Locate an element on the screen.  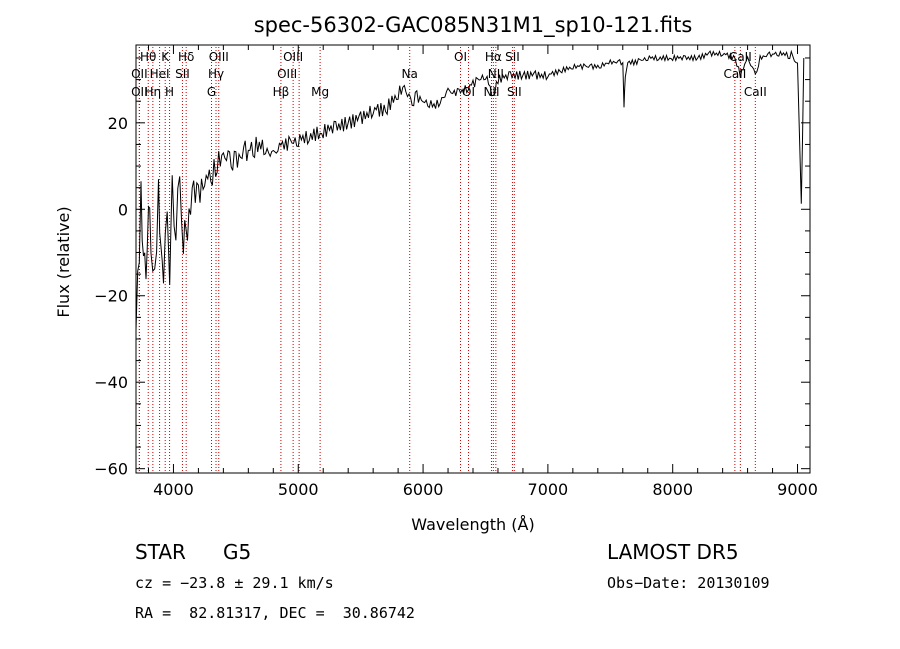
x-tick-label: 4000 is located at coordinates (173, 489).